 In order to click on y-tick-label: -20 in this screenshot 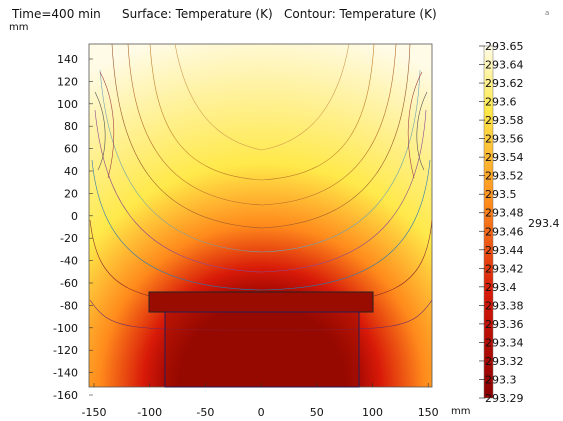, I will do `click(69, 238)`.